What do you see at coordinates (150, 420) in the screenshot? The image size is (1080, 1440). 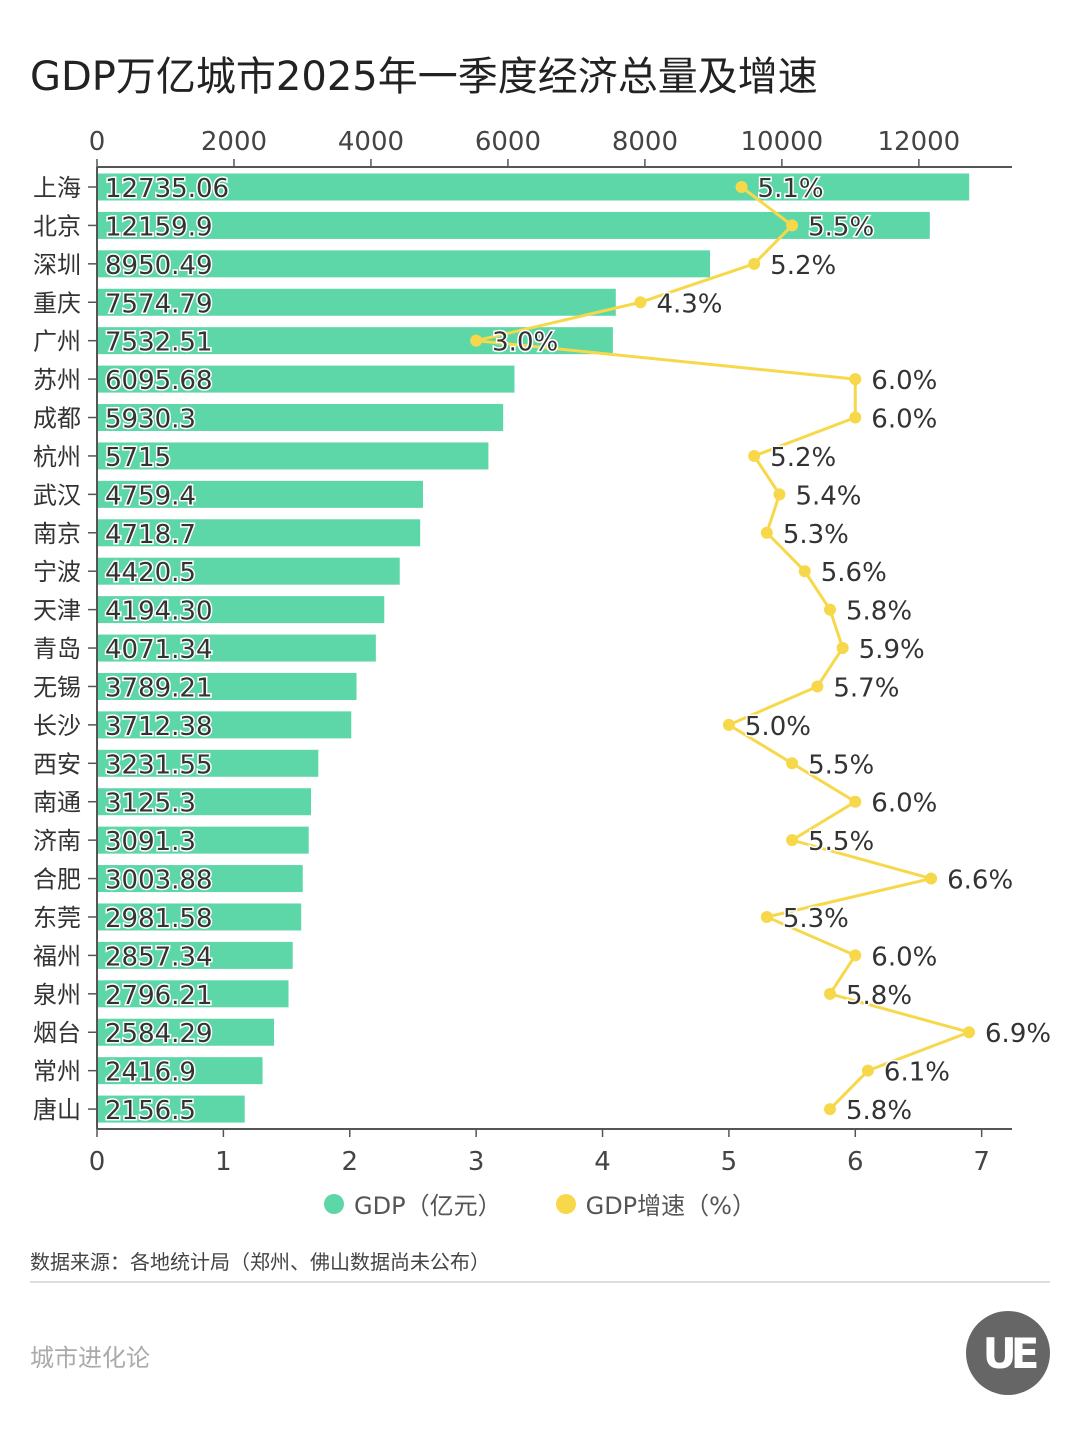 I see `gdp-value-label: 5930.3` at bounding box center [150, 420].